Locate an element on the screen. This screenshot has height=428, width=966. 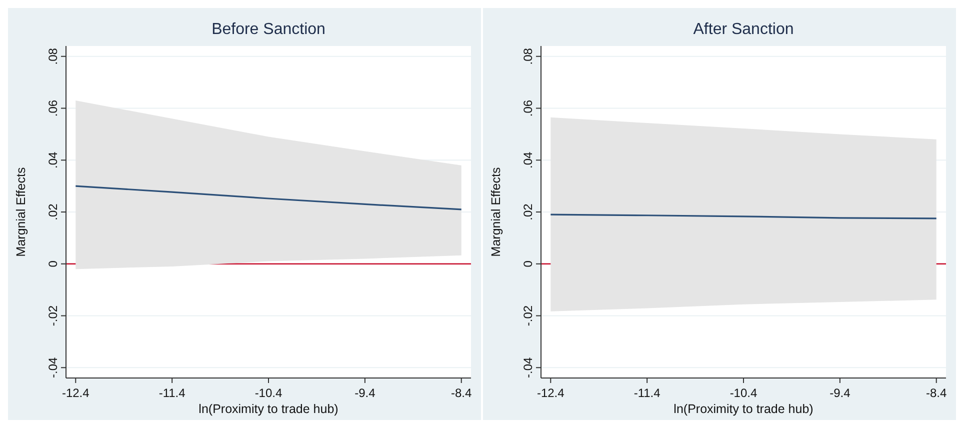
line-series is located at coordinates (268, 197).